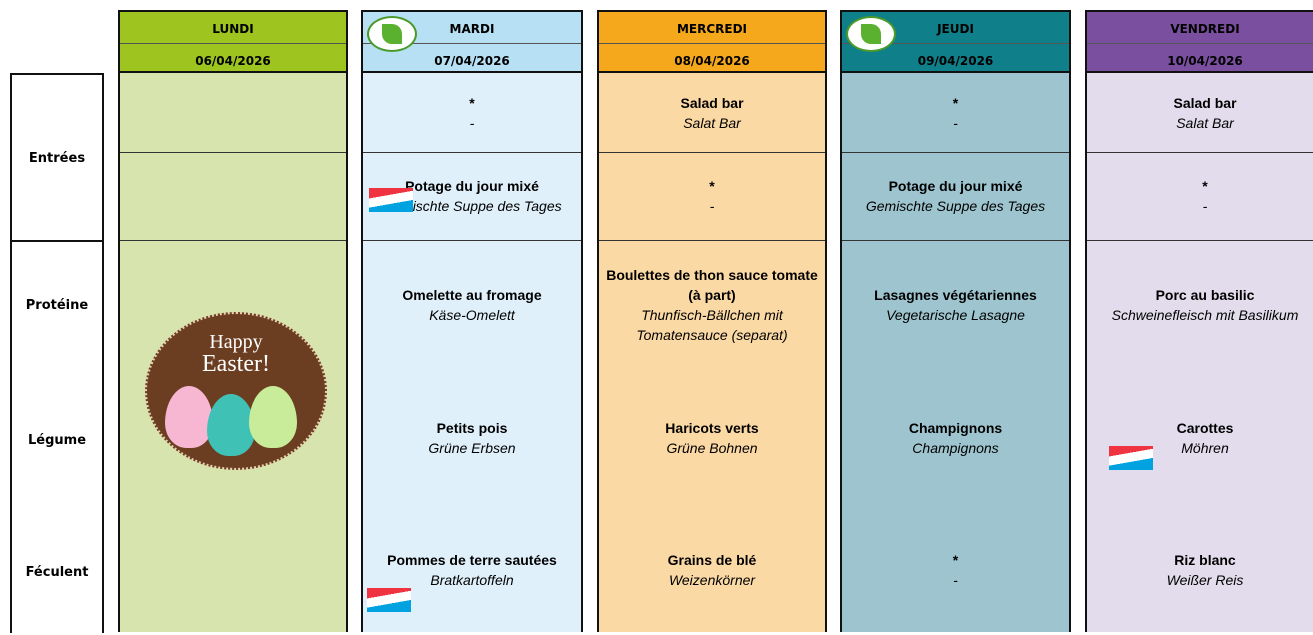  What do you see at coordinates (712, 437) in the screenshot?
I see `dish: Haricots verts Grüne Bohnen` at bounding box center [712, 437].